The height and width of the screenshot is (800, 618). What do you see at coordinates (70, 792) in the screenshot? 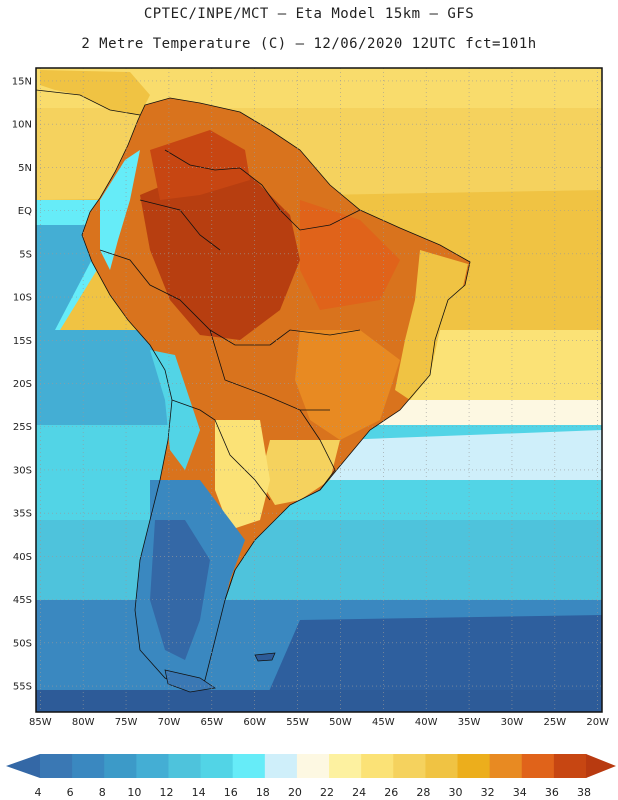
I see `colorbar-label: 6` at bounding box center [70, 792].